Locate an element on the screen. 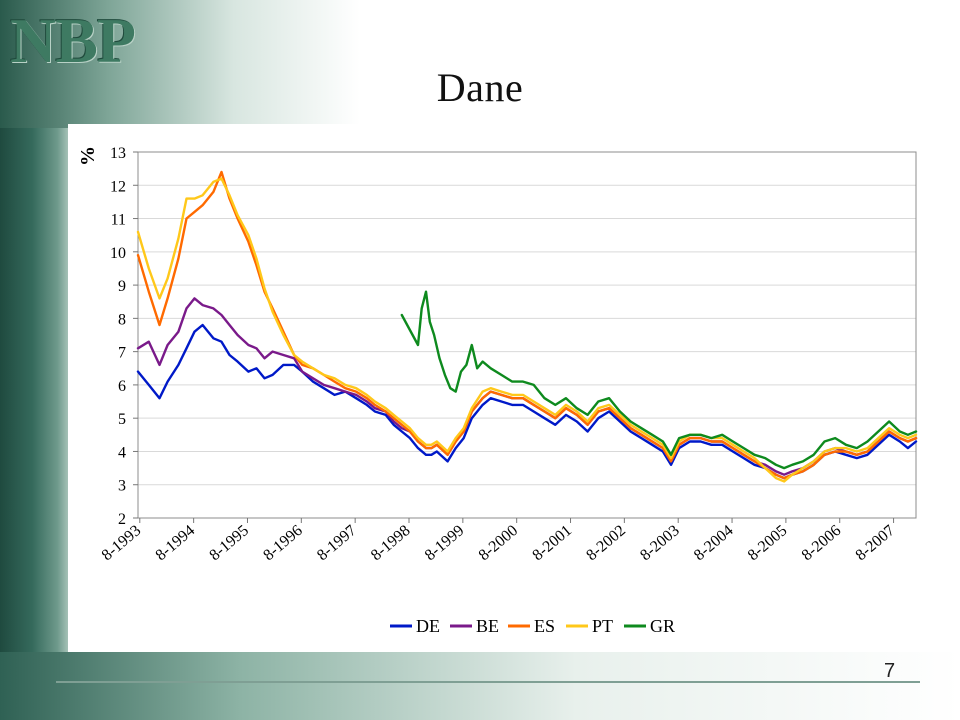 The width and height of the screenshot is (960, 720). x-tick-label: 8-2000 is located at coordinates (499, 543).